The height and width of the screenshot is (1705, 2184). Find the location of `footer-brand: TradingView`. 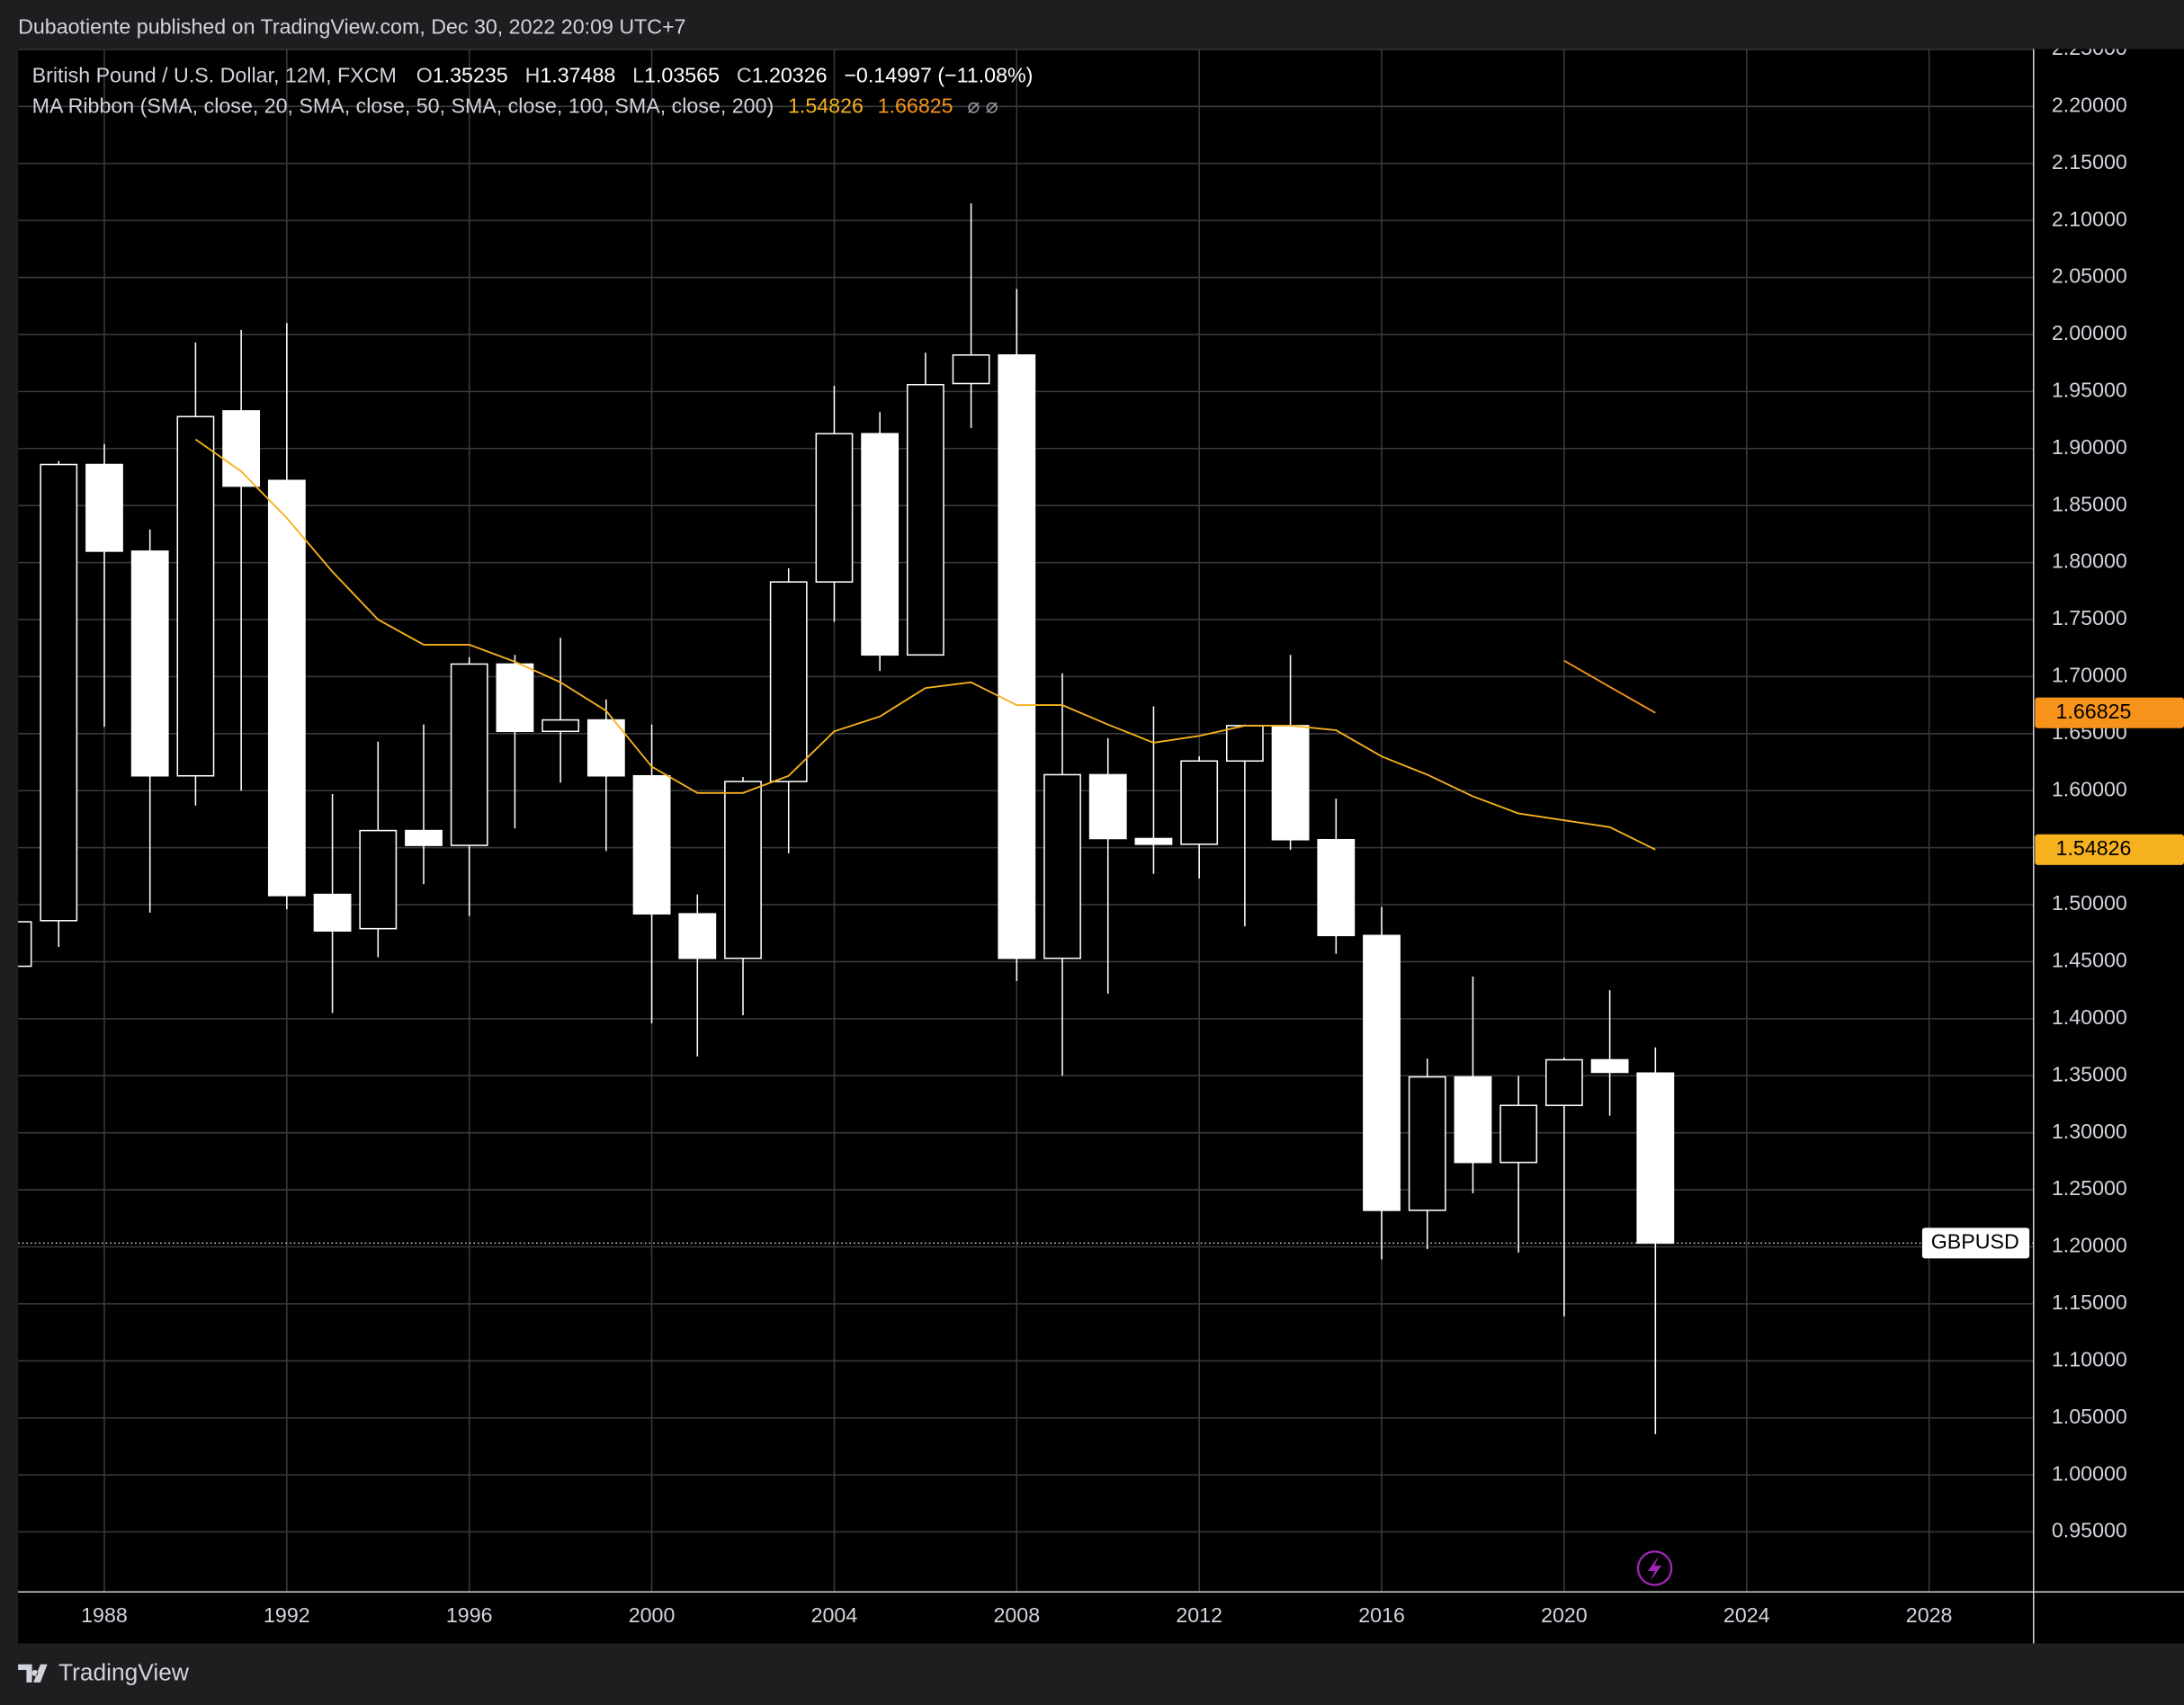

footer-brand: TradingView is located at coordinates (124, 1672).